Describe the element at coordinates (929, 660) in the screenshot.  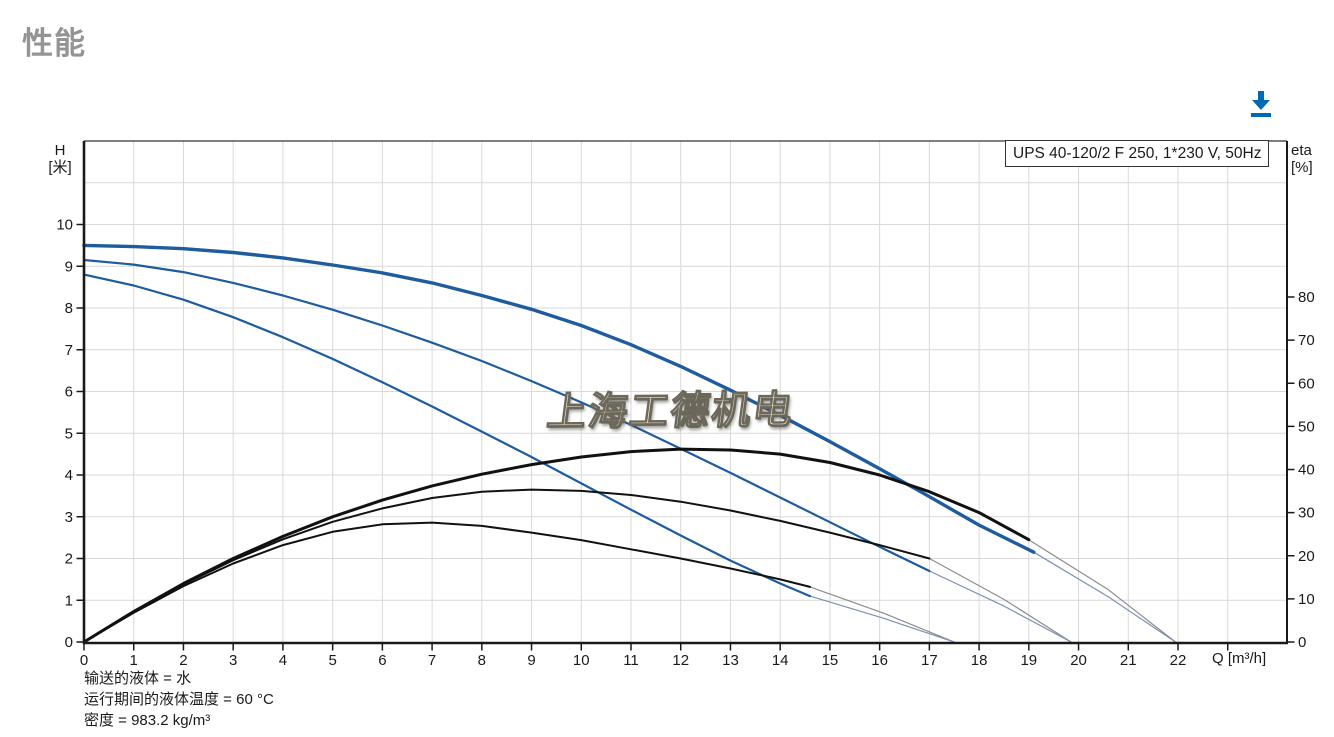
I see `x-tick-label: 17` at that location.